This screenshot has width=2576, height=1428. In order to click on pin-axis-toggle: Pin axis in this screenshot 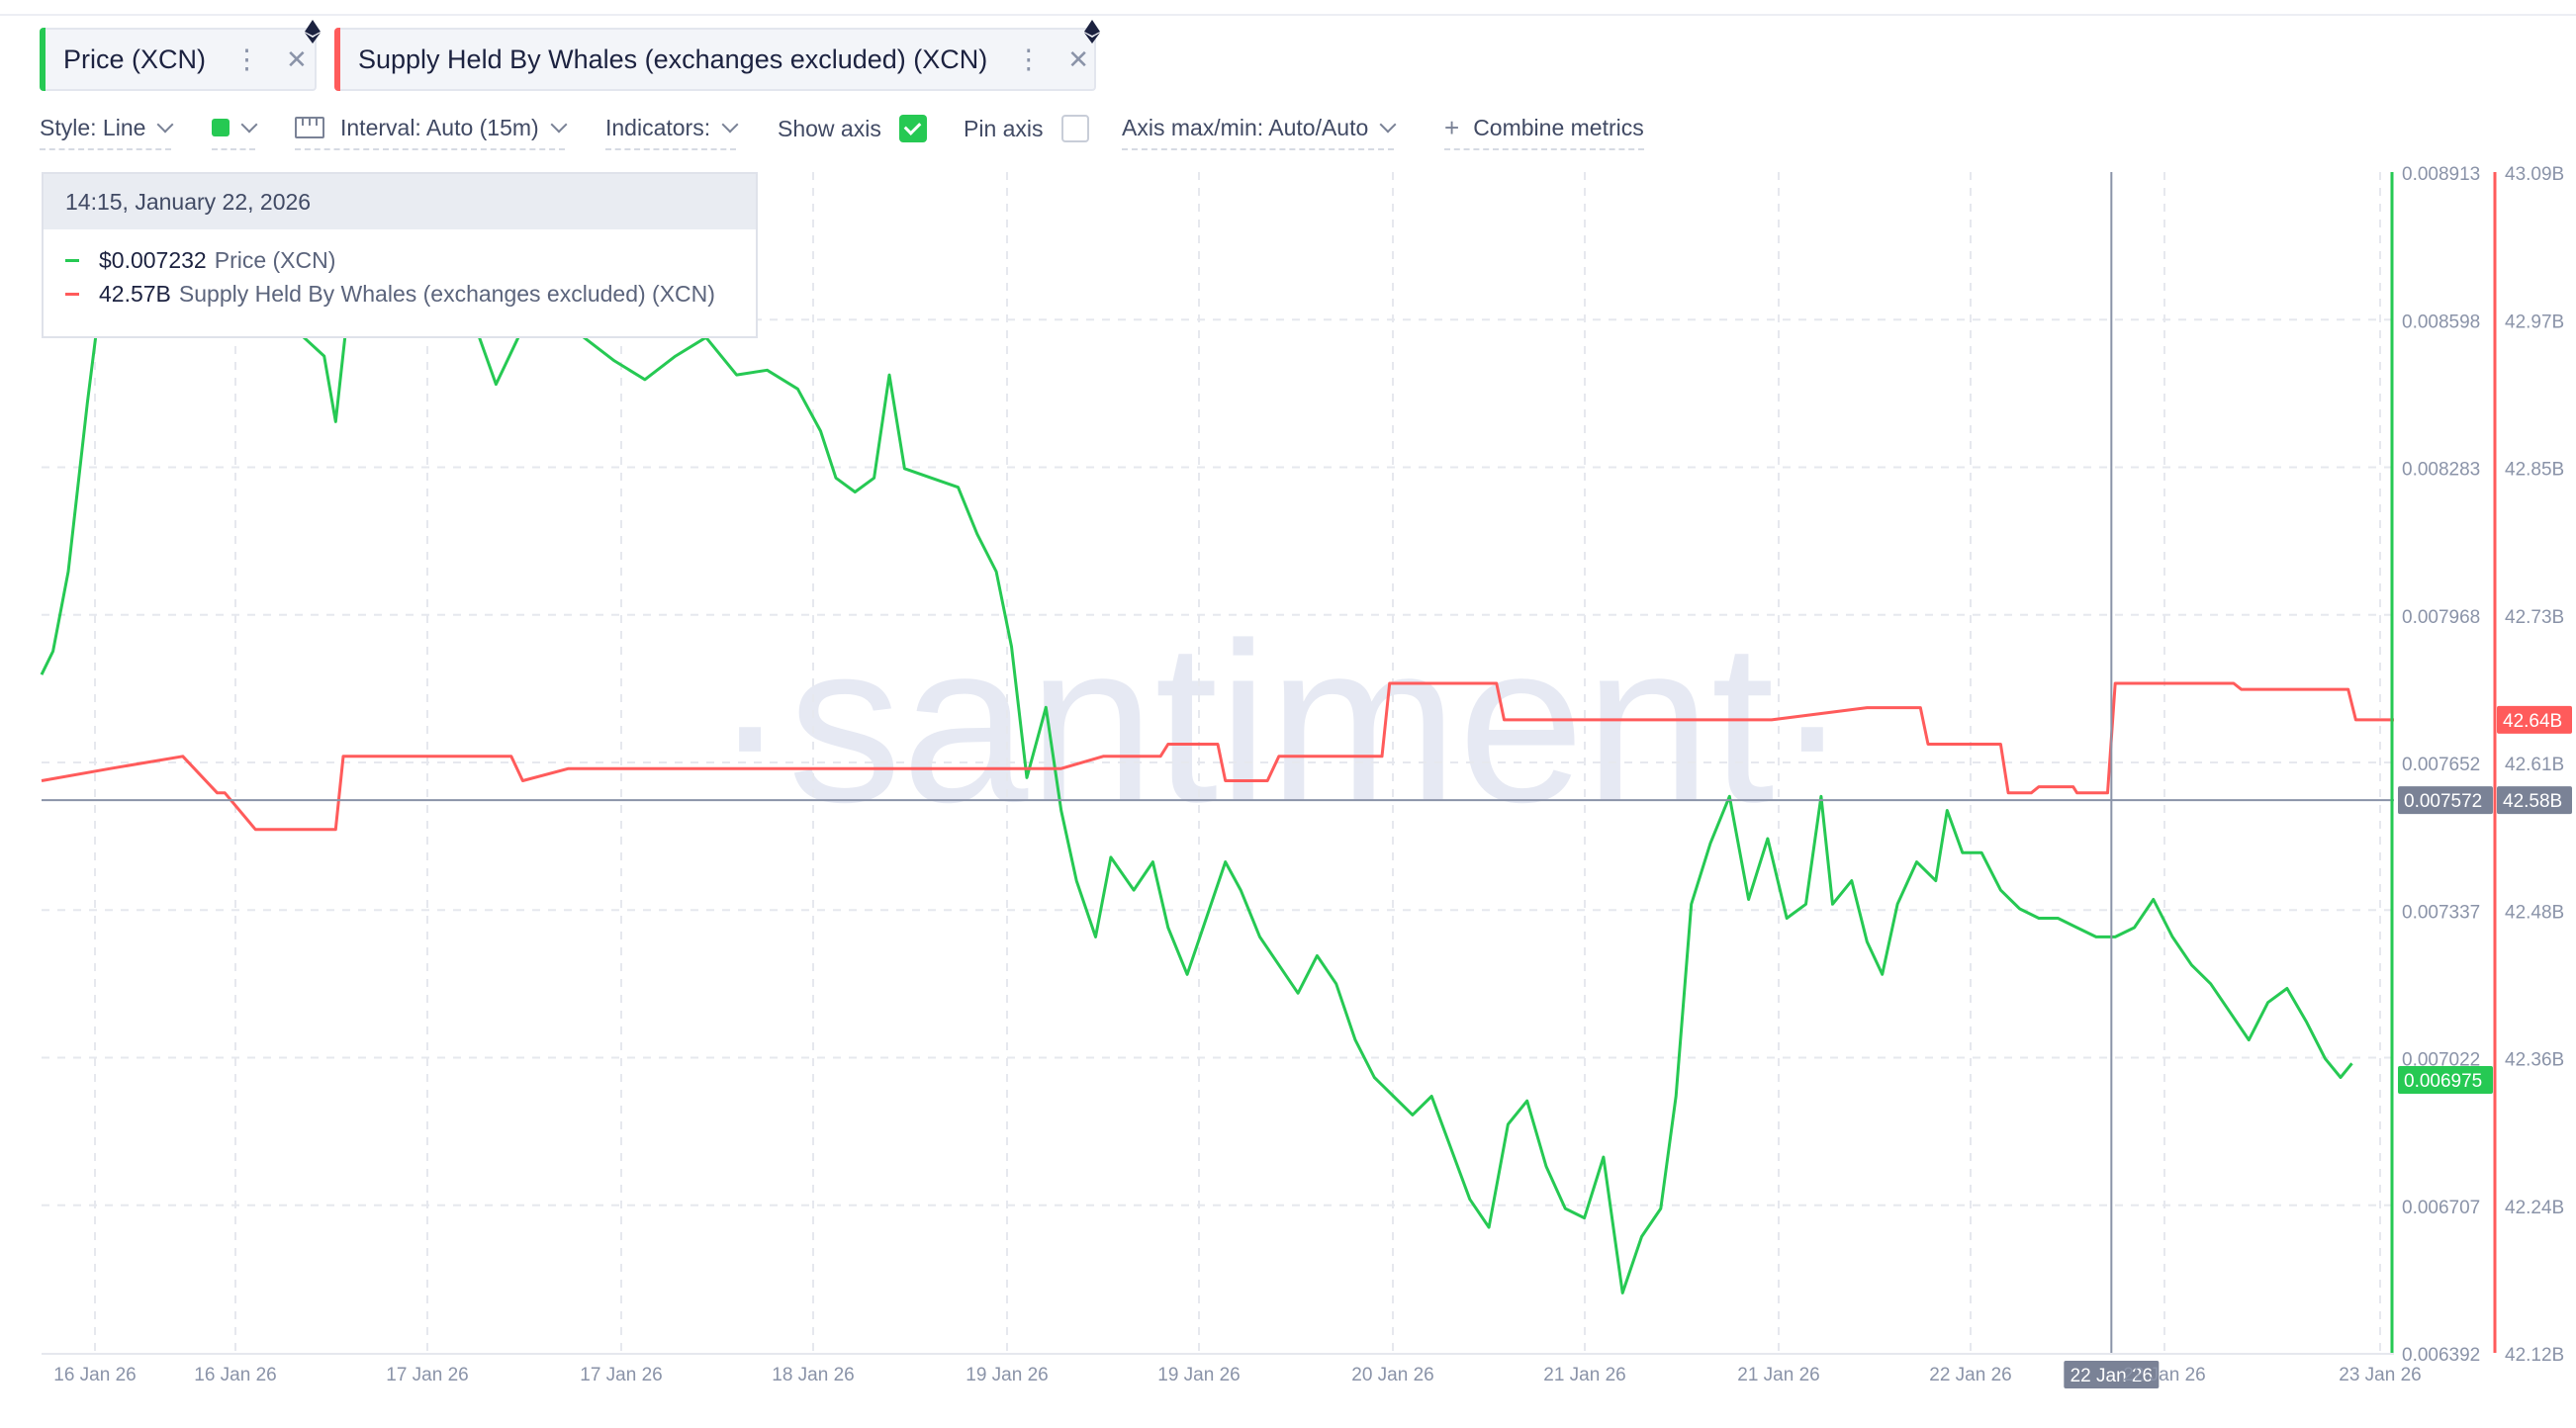, I will do `click(1026, 130)`.